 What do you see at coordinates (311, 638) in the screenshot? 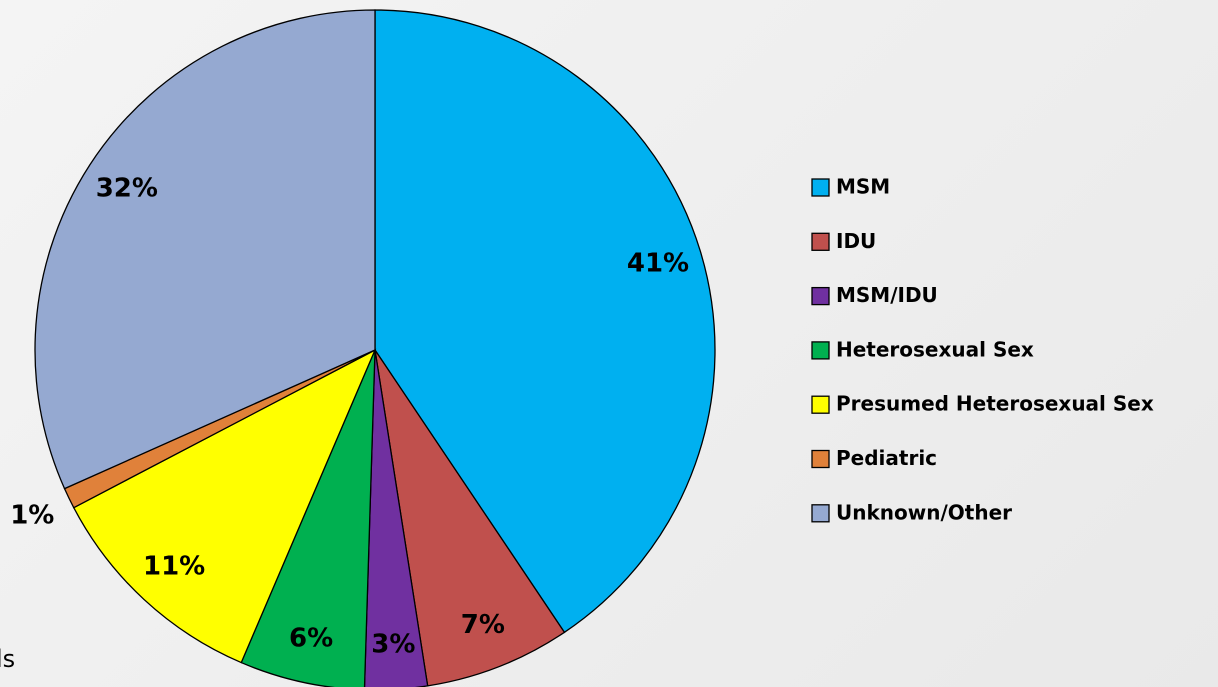
I see `data-label: 6%` at bounding box center [311, 638].